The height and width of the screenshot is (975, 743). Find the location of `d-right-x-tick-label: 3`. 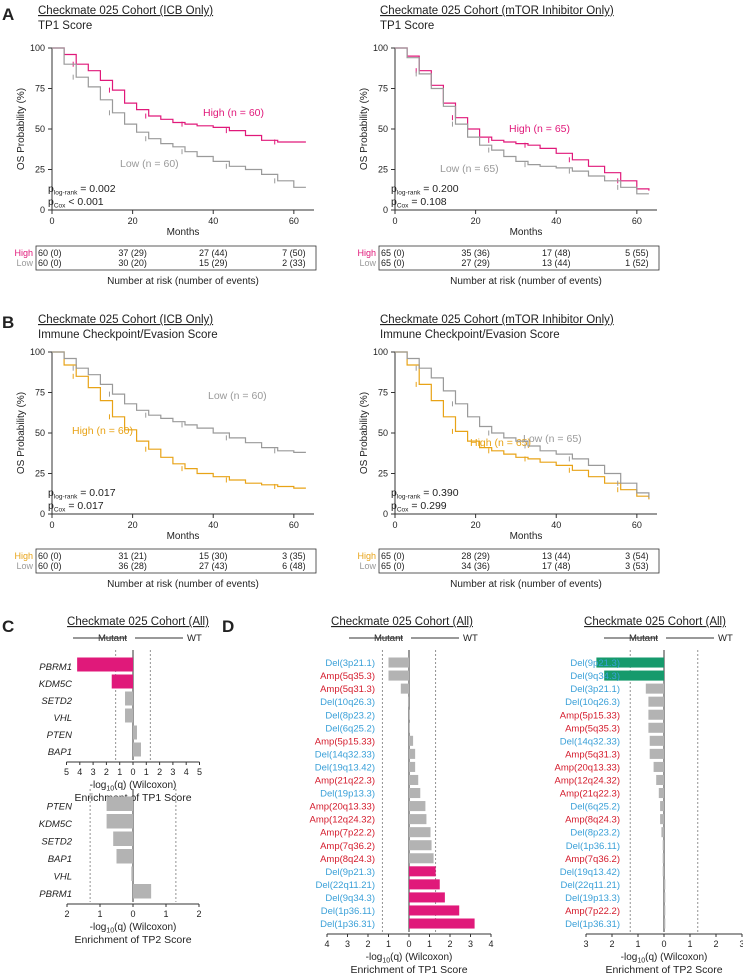

d-right-x-tick-label: 3 is located at coordinates (585, 944).